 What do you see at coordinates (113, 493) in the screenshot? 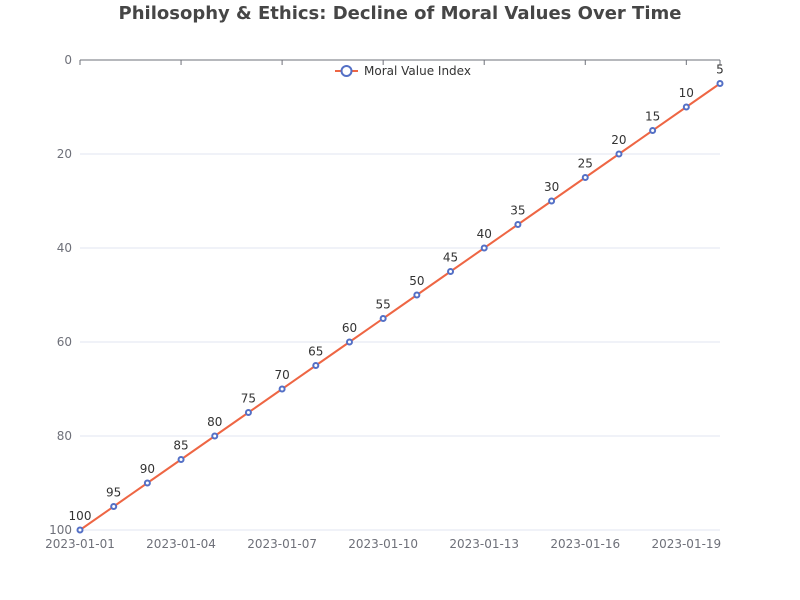
I see `data-label: 95` at bounding box center [113, 493].